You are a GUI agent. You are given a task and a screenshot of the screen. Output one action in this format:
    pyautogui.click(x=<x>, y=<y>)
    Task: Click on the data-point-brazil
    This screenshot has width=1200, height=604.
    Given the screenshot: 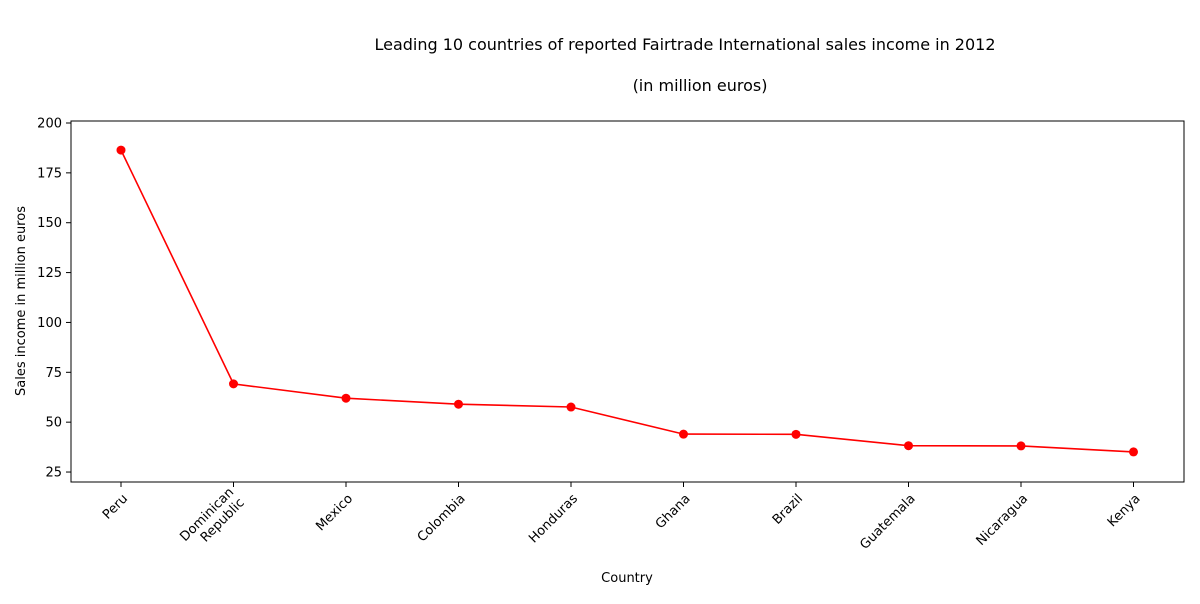 What is the action you would take?
    pyautogui.click(x=796, y=434)
    